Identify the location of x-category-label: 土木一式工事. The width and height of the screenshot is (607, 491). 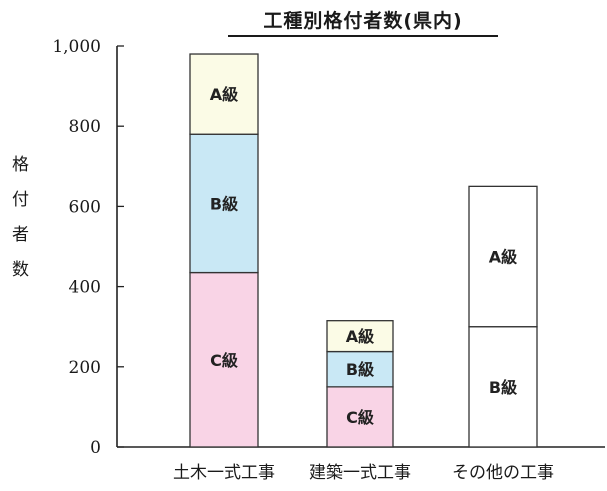
(224, 473).